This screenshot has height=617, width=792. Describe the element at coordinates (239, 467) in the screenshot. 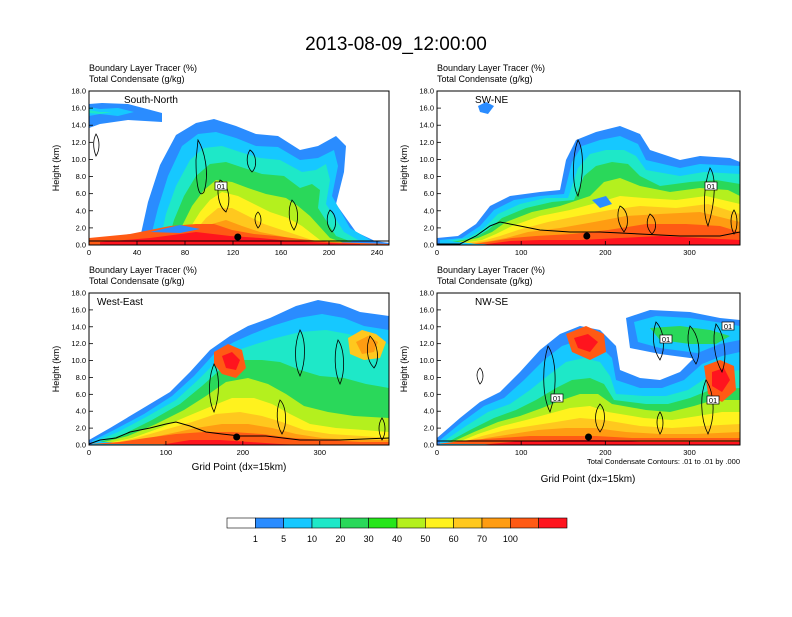

I see `x-axis-title: Grid Point (dx=15km)` at that location.